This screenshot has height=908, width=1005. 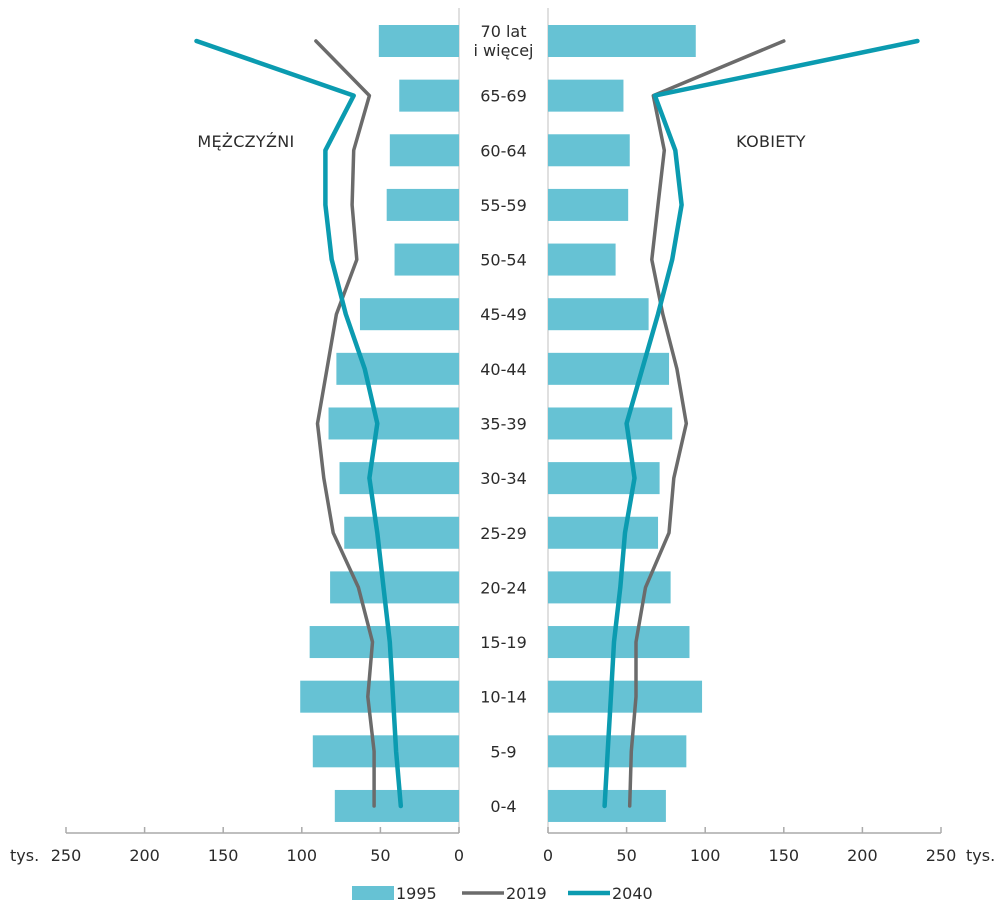 What do you see at coordinates (503, 587) in the screenshot?
I see `age-label-10: 20-24` at bounding box center [503, 587].